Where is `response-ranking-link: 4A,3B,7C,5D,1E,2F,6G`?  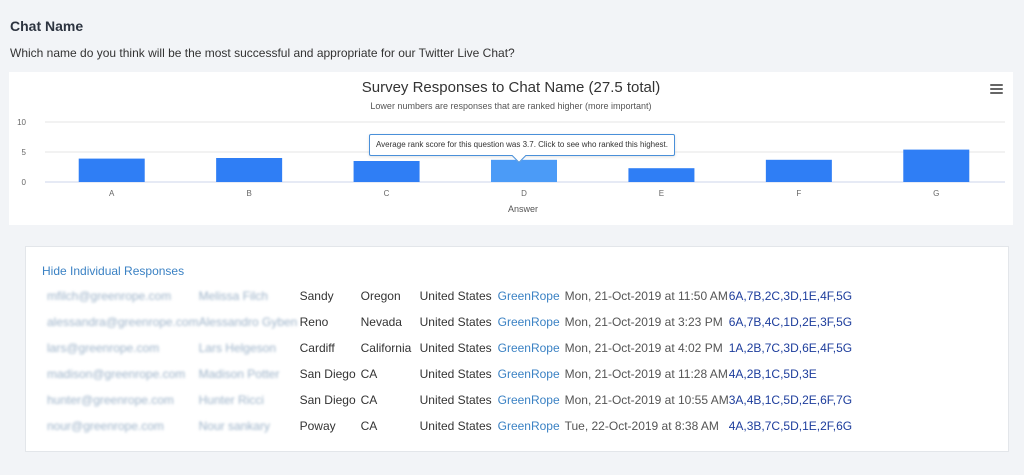
response-ranking-link: 4A,3B,7C,5D,1E,2F,6G is located at coordinates (790, 426).